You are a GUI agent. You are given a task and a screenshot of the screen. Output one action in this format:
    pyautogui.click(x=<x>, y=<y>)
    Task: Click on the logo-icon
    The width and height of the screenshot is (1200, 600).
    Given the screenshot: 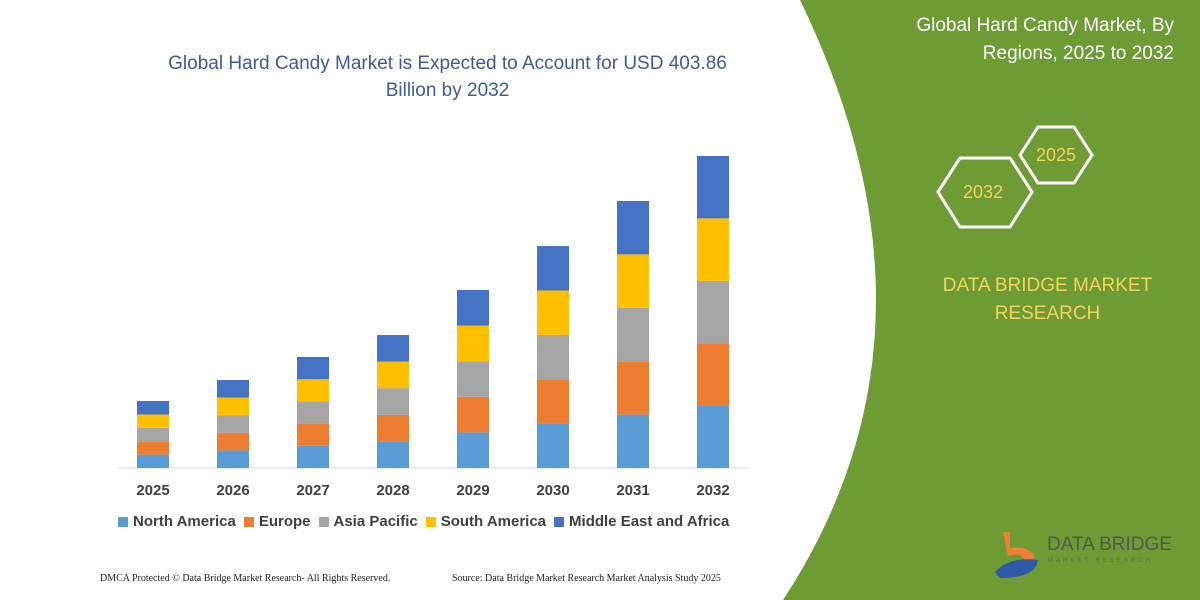 What is the action you would take?
    pyautogui.click(x=1016, y=555)
    